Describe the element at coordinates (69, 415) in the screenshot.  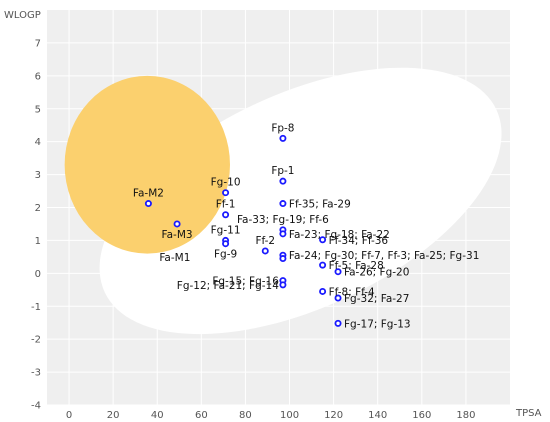
I see `x-tick-label: 0` at that location.